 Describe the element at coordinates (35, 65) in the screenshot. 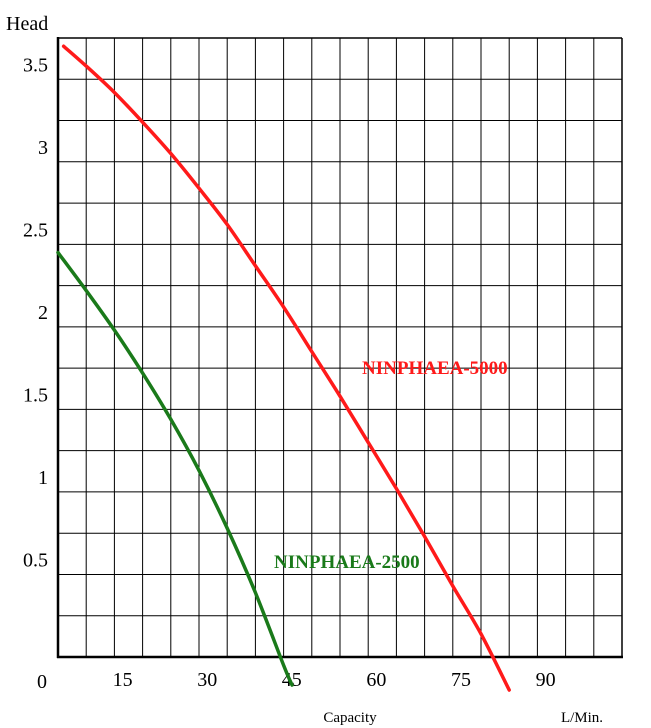

I see `y-tick-label: 3.5` at that location.